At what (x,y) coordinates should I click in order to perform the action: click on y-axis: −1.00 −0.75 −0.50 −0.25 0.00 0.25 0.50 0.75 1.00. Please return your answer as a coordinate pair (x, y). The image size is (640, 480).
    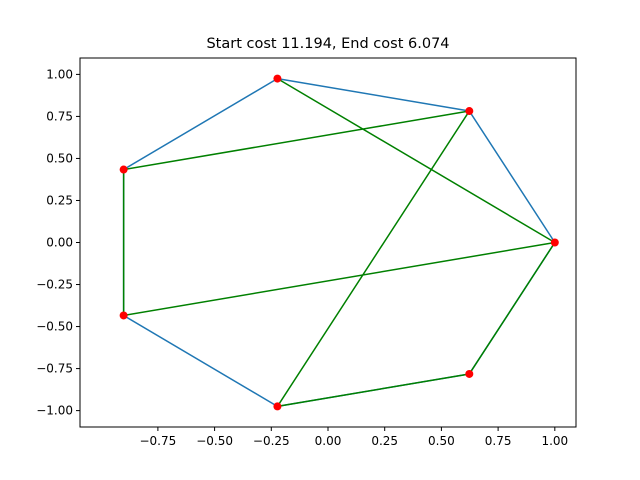
    Looking at the image, I should click on (58, 242).